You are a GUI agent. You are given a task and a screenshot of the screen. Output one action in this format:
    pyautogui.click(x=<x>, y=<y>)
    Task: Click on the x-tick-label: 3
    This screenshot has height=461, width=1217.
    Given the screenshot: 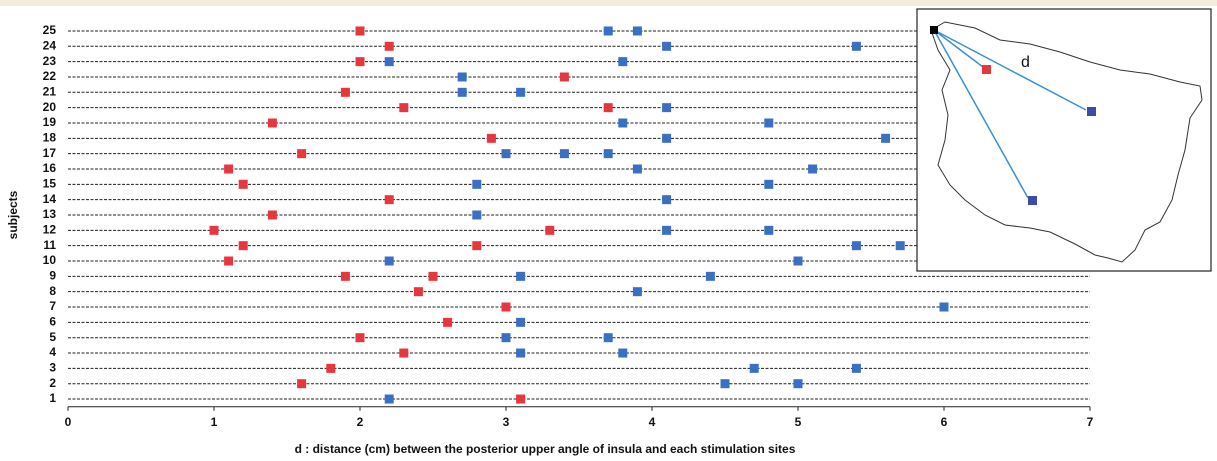 What is the action you would take?
    pyautogui.click(x=506, y=422)
    